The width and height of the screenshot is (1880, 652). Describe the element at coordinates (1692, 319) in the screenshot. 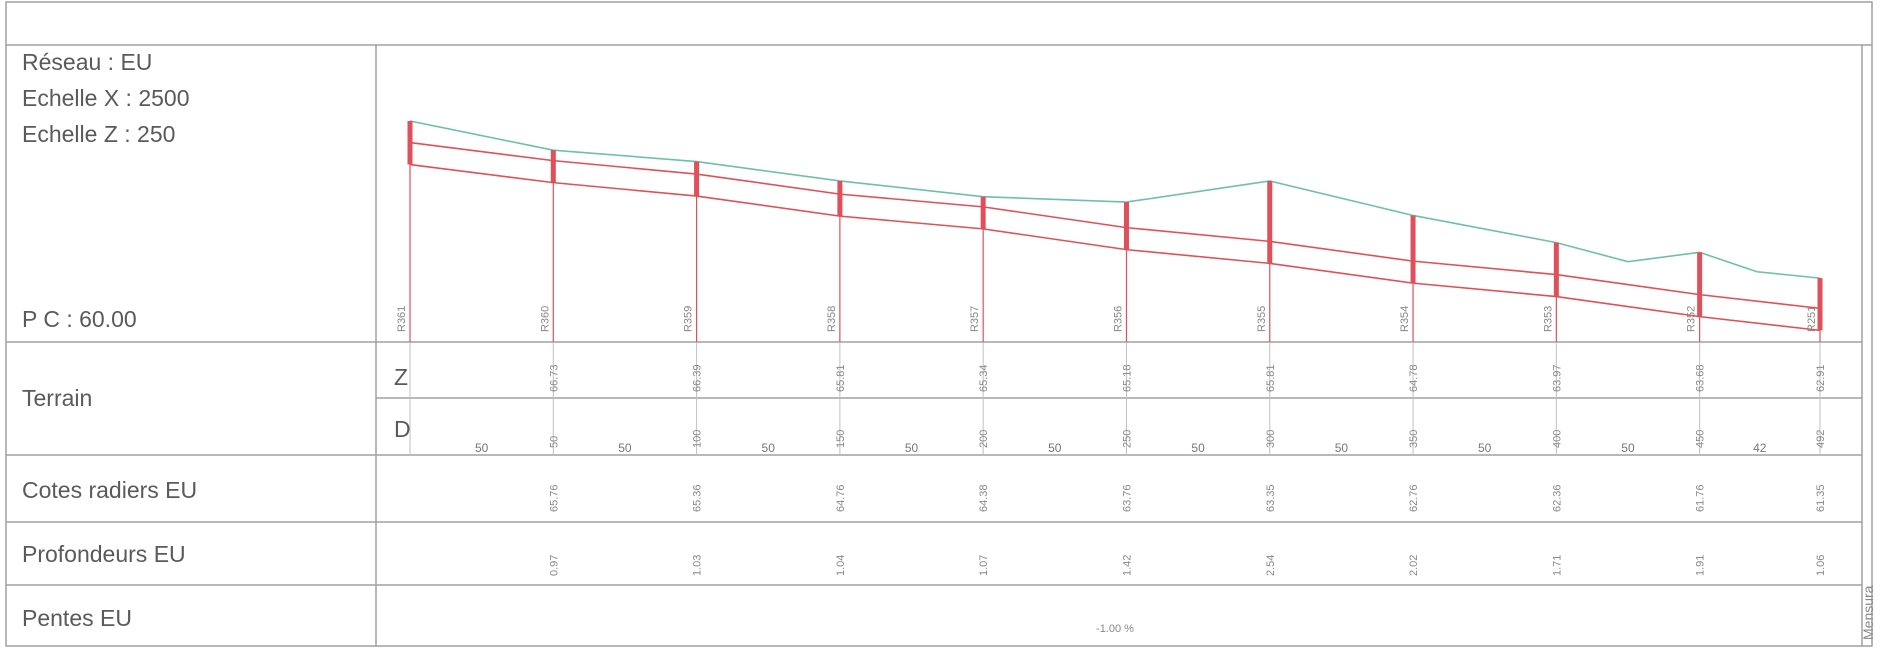

I see `manhole-name: R352` at that location.